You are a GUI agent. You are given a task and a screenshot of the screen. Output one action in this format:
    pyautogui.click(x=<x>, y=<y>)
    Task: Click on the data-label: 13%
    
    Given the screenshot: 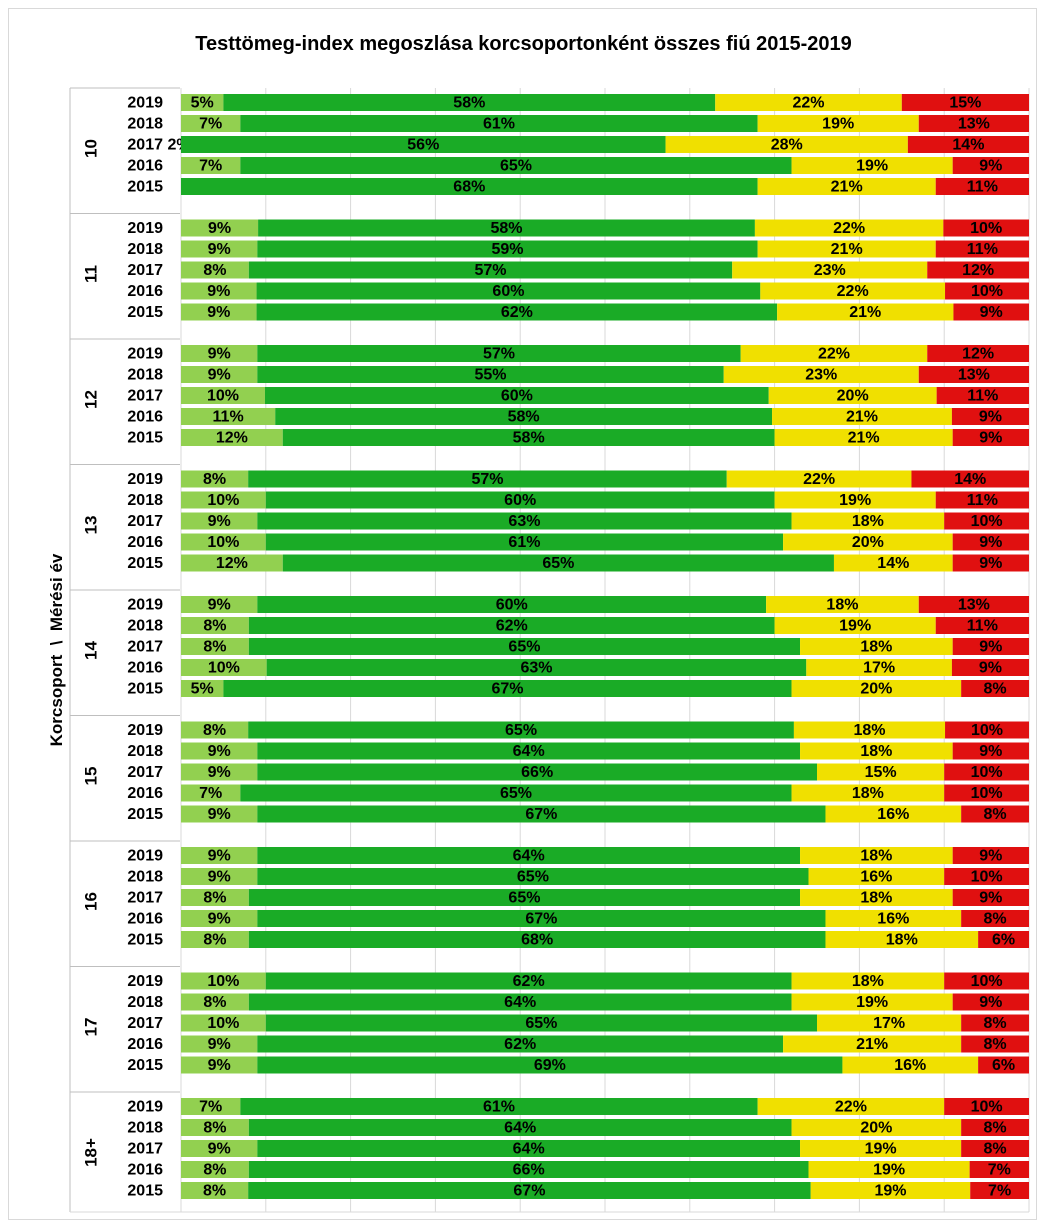 What is the action you would take?
    pyautogui.click(x=974, y=124)
    